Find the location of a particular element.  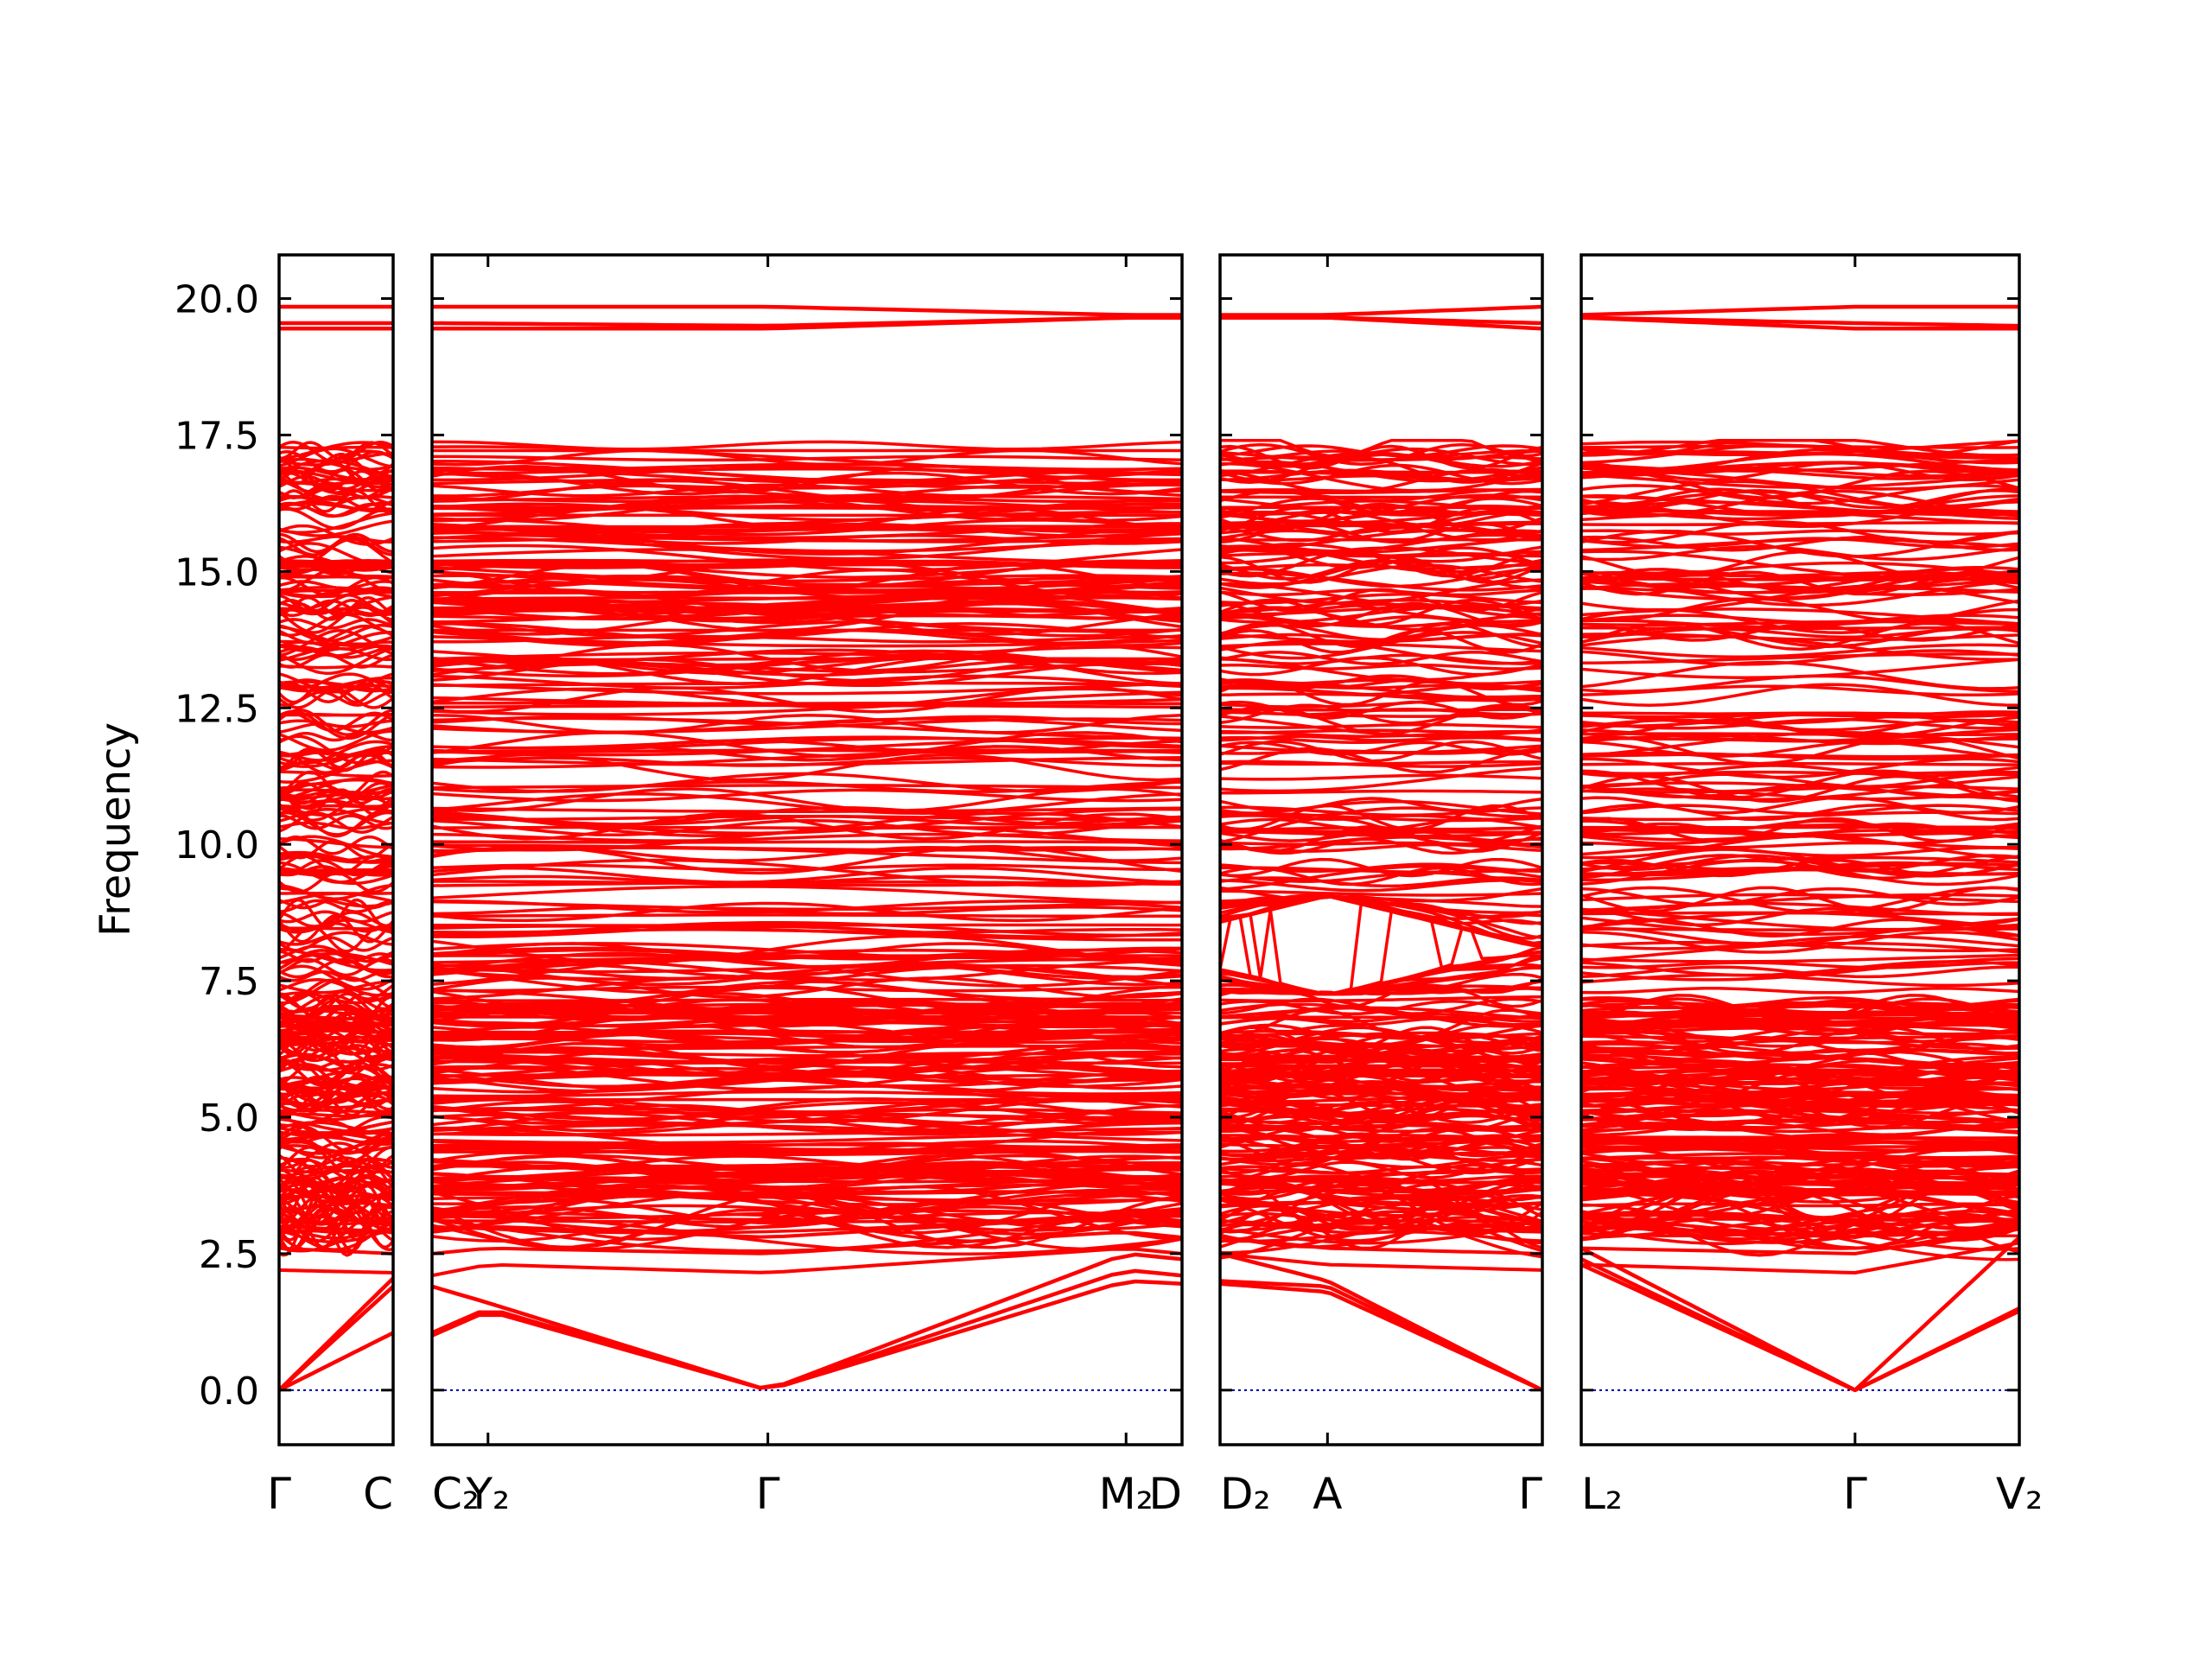

y-tick-label: 17.5 is located at coordinates (217, 436).